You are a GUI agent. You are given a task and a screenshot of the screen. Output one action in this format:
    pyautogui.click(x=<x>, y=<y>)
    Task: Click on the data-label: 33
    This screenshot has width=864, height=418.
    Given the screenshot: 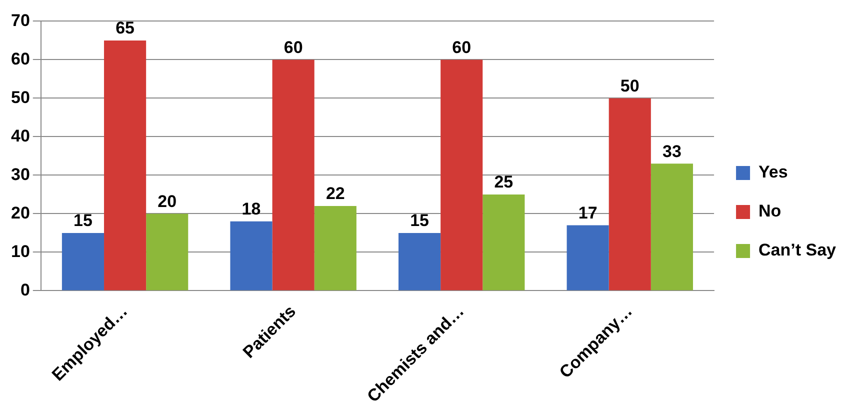 What is the action you would take?
    pyautogui.click(x=672, y=151)
    